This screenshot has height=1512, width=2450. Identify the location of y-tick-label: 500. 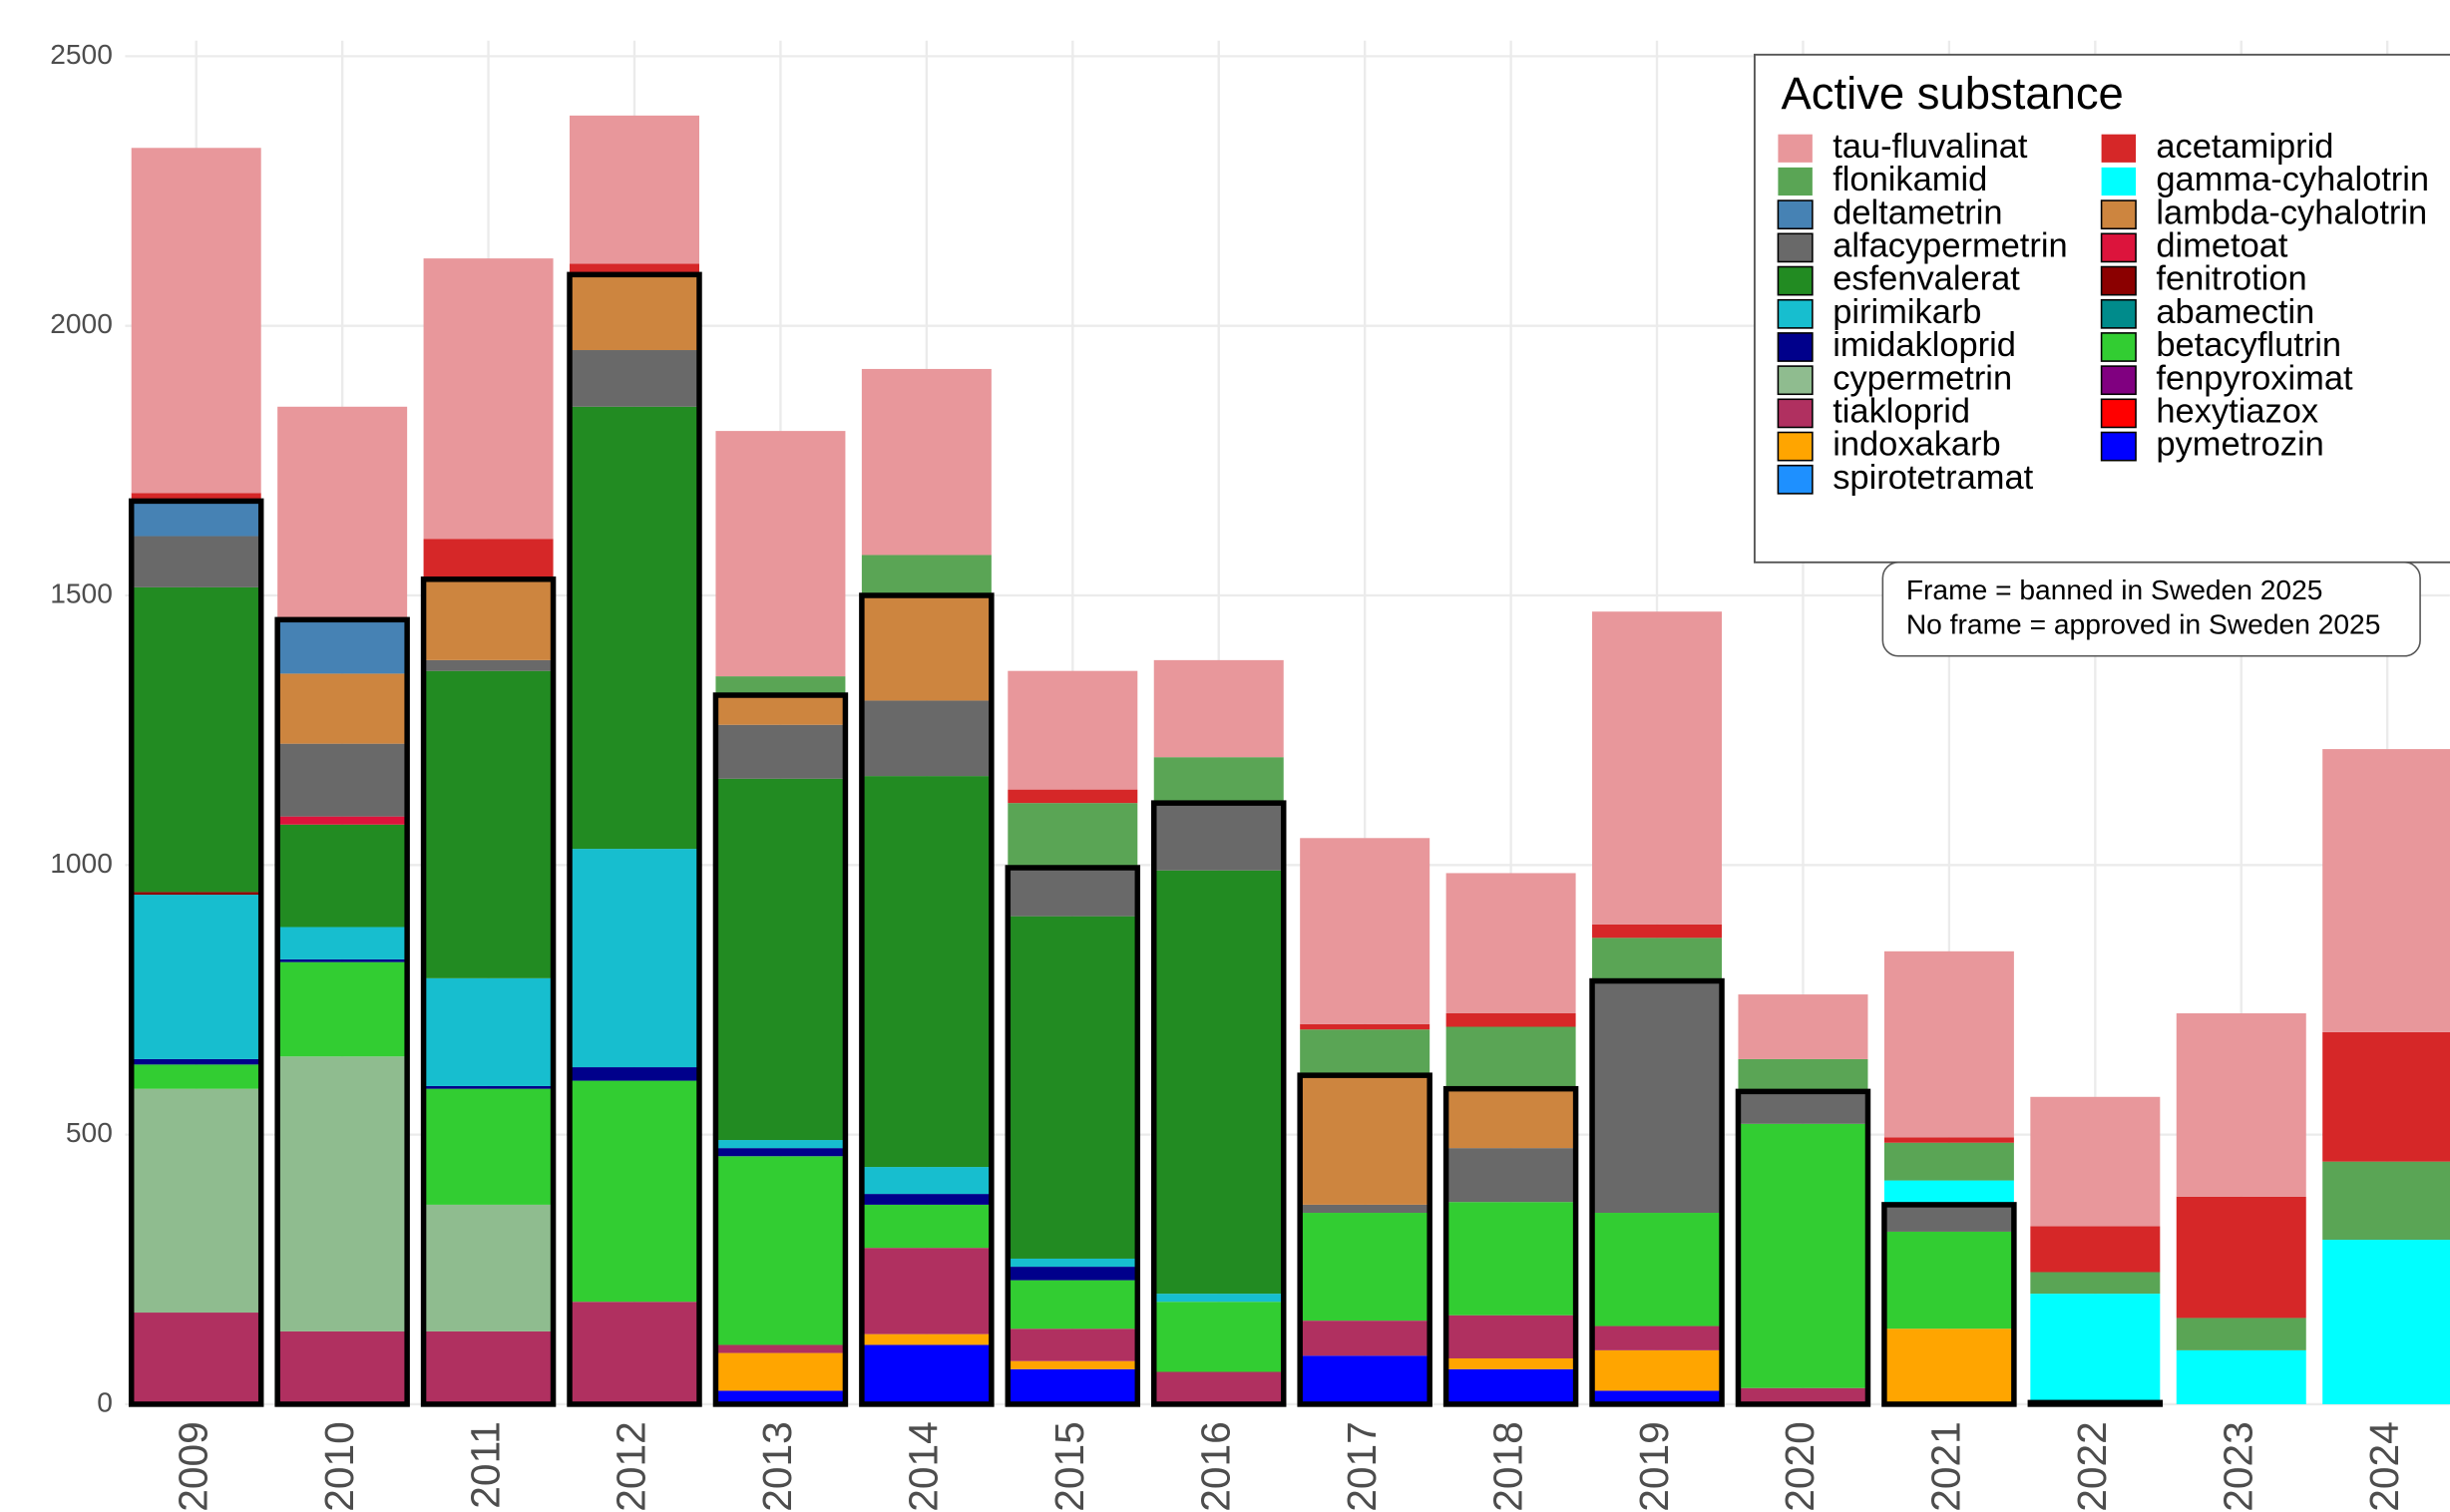
(89, 1132).